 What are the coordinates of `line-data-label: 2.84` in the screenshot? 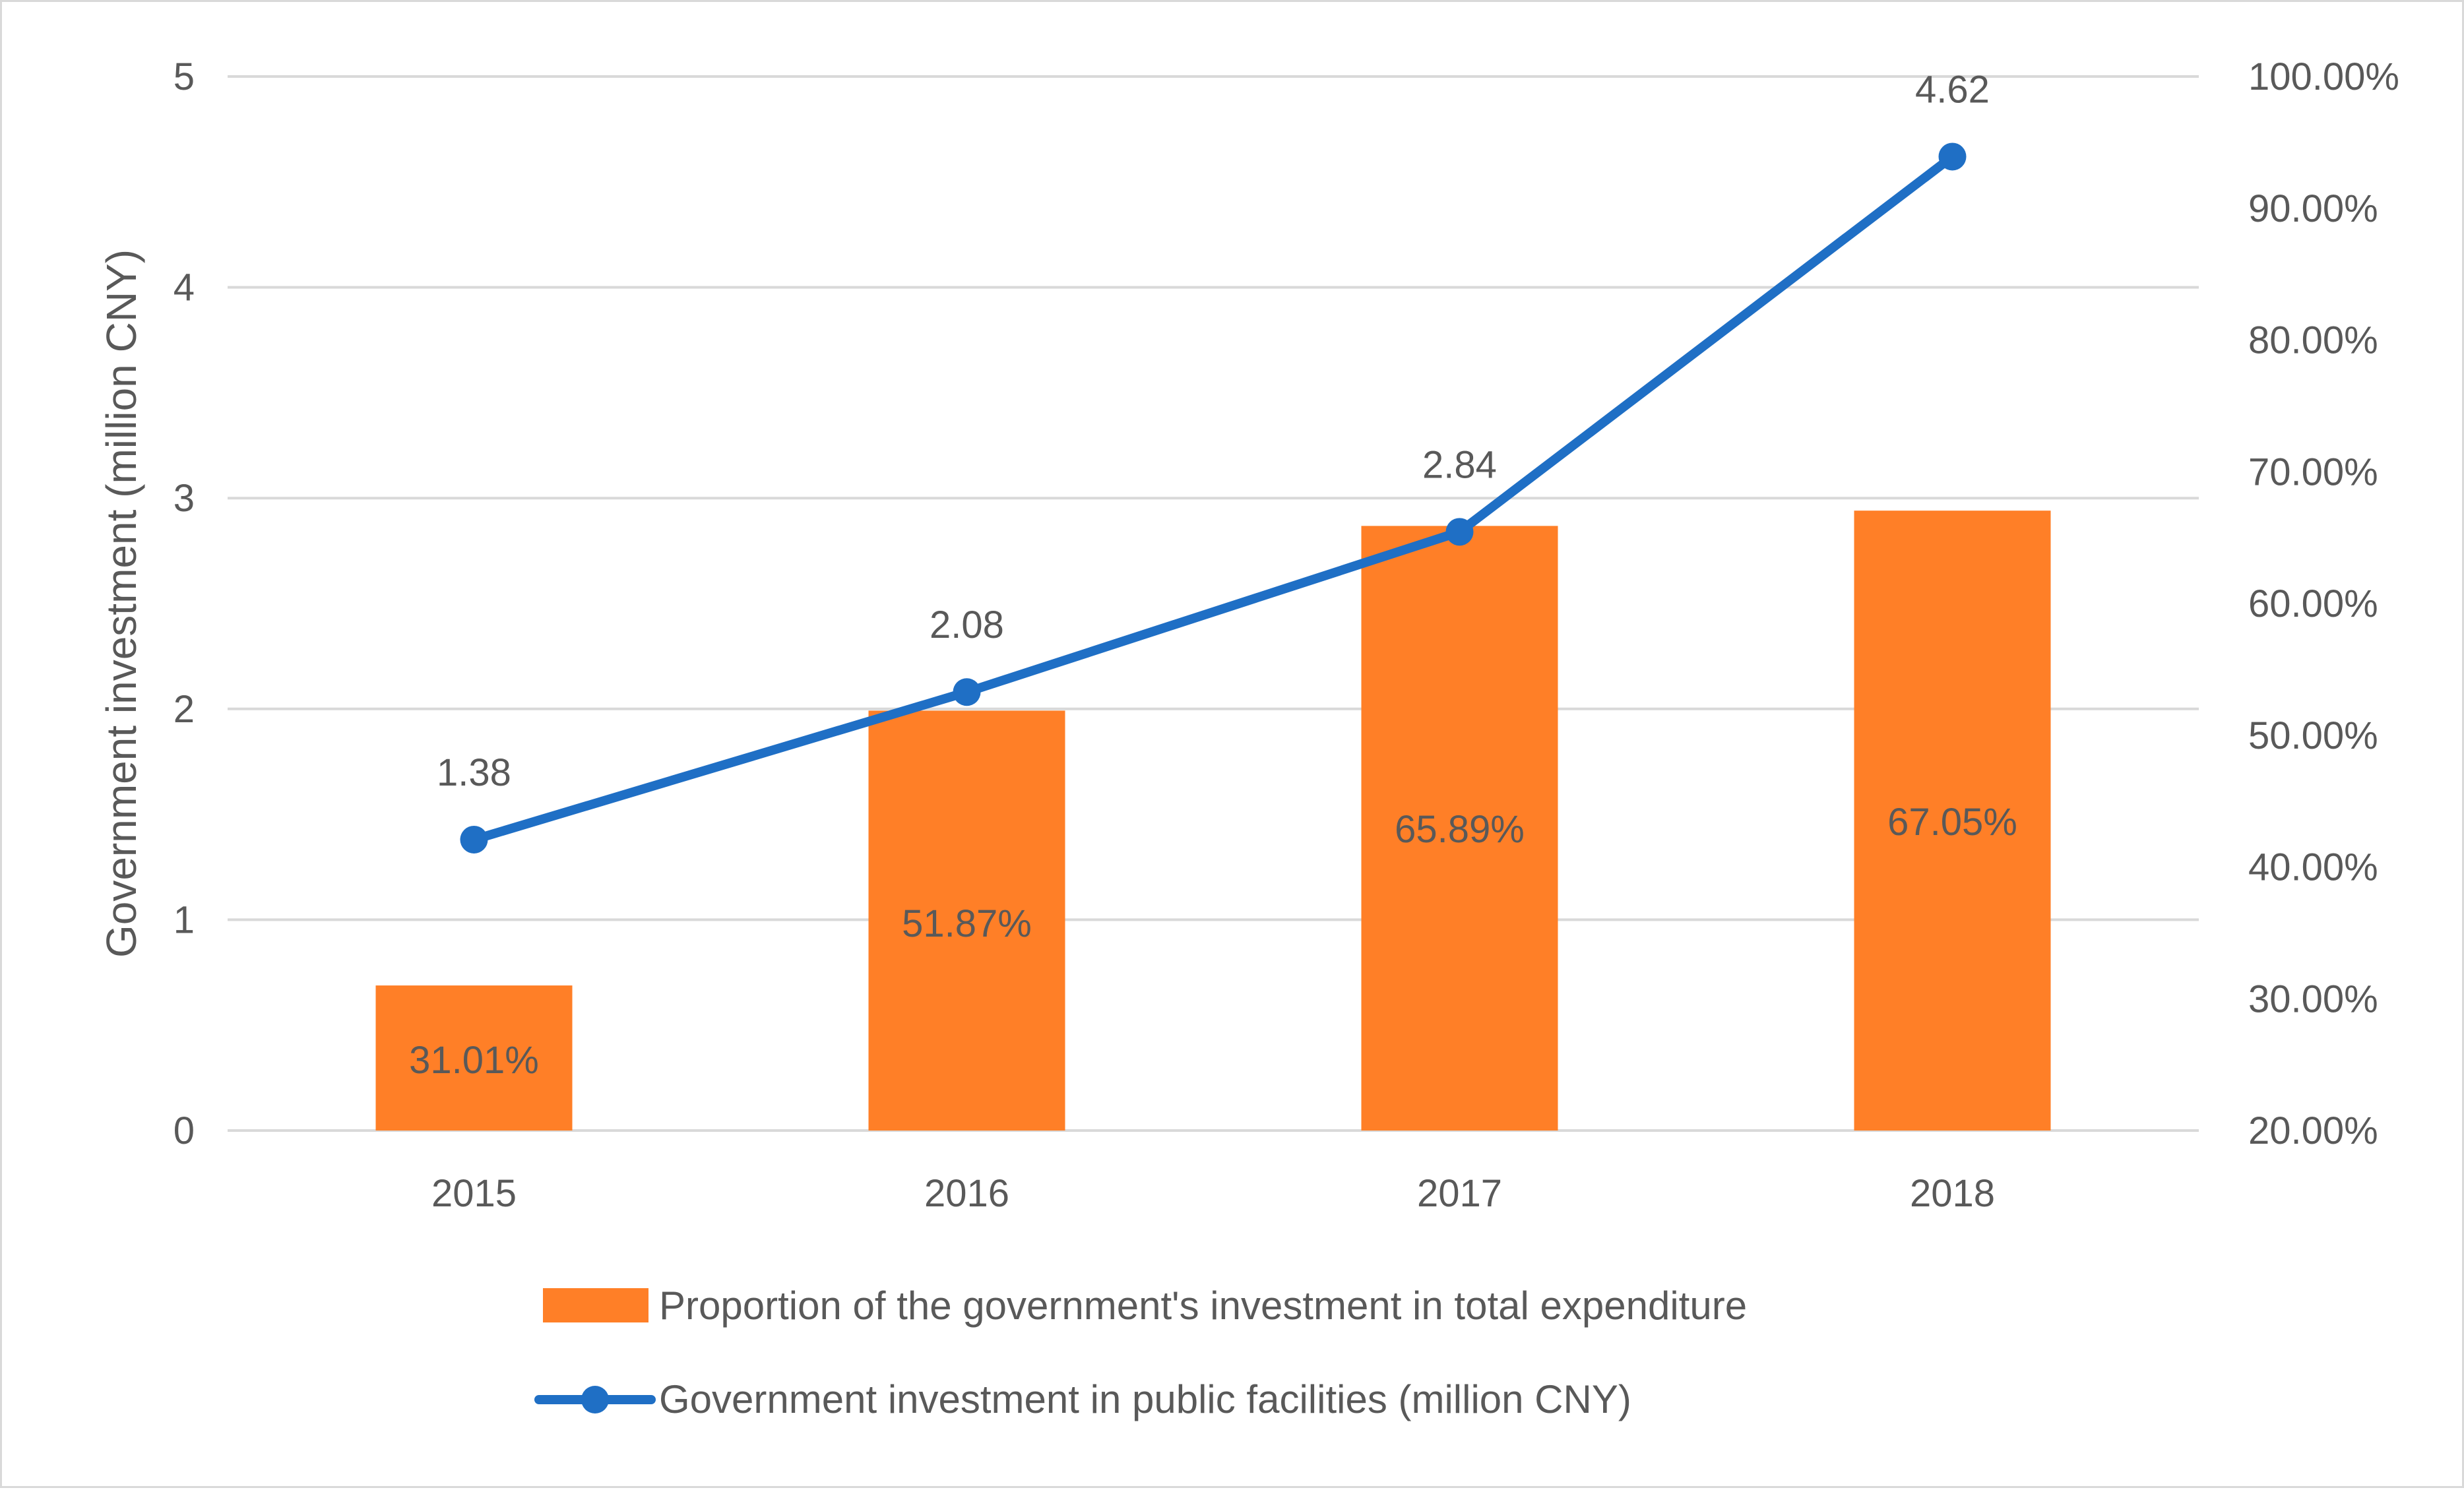 It's located at (1459, 464).